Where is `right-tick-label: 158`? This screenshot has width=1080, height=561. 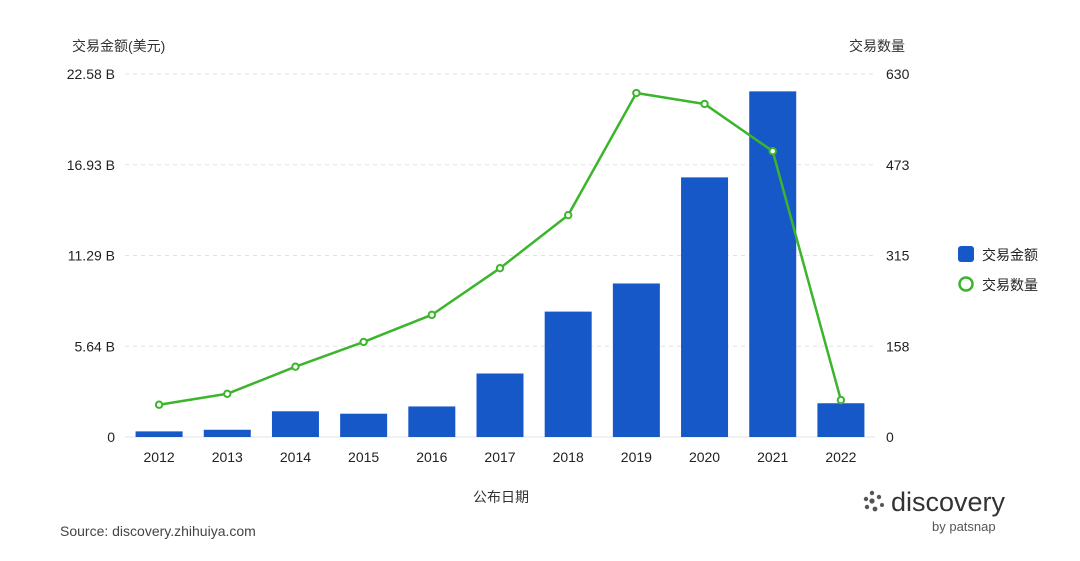 right-tick-label: 158 is located at coordinates (898, 346).